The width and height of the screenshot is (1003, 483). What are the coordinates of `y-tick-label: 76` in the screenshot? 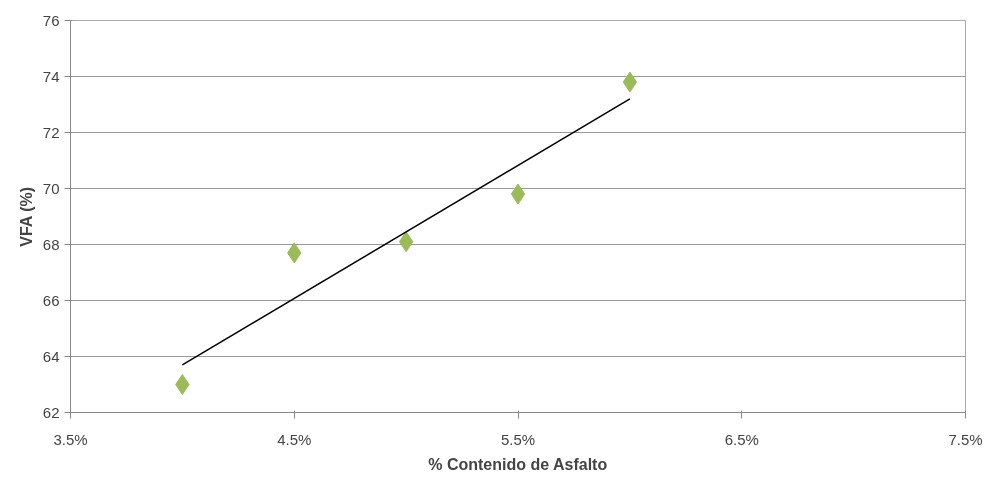 It's located at (51, 20).